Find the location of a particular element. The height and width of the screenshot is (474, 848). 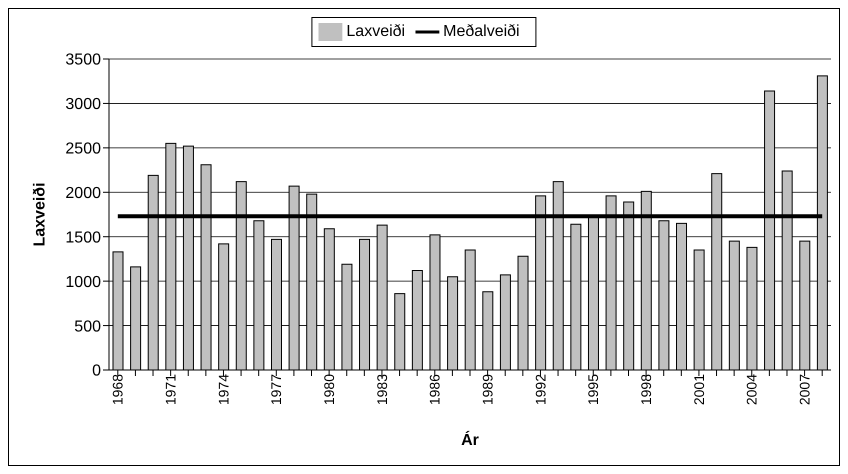

x-tick-label: 2007 is located at coordinates (804, 390).